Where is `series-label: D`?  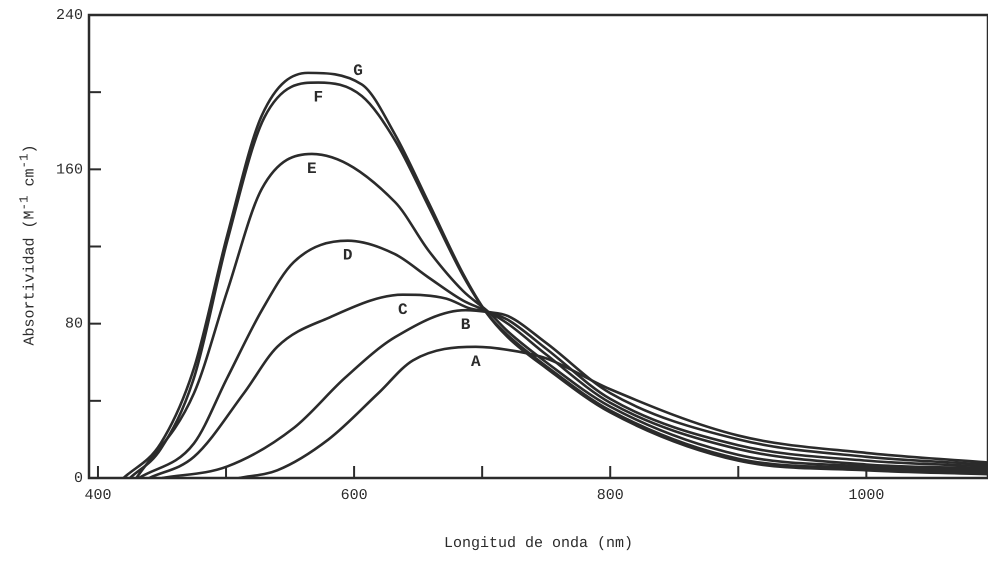
series-label: D is located at coordinates (347, 255).